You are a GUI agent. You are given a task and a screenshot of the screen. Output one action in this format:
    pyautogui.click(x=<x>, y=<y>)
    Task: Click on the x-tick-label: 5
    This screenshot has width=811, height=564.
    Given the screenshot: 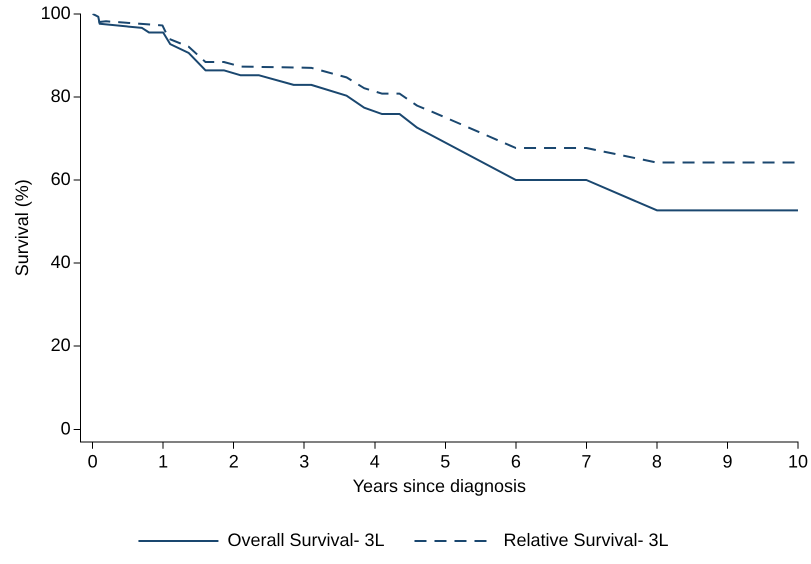 What is the action you would take?
    pyautogui.click(x=445, y=462)
    